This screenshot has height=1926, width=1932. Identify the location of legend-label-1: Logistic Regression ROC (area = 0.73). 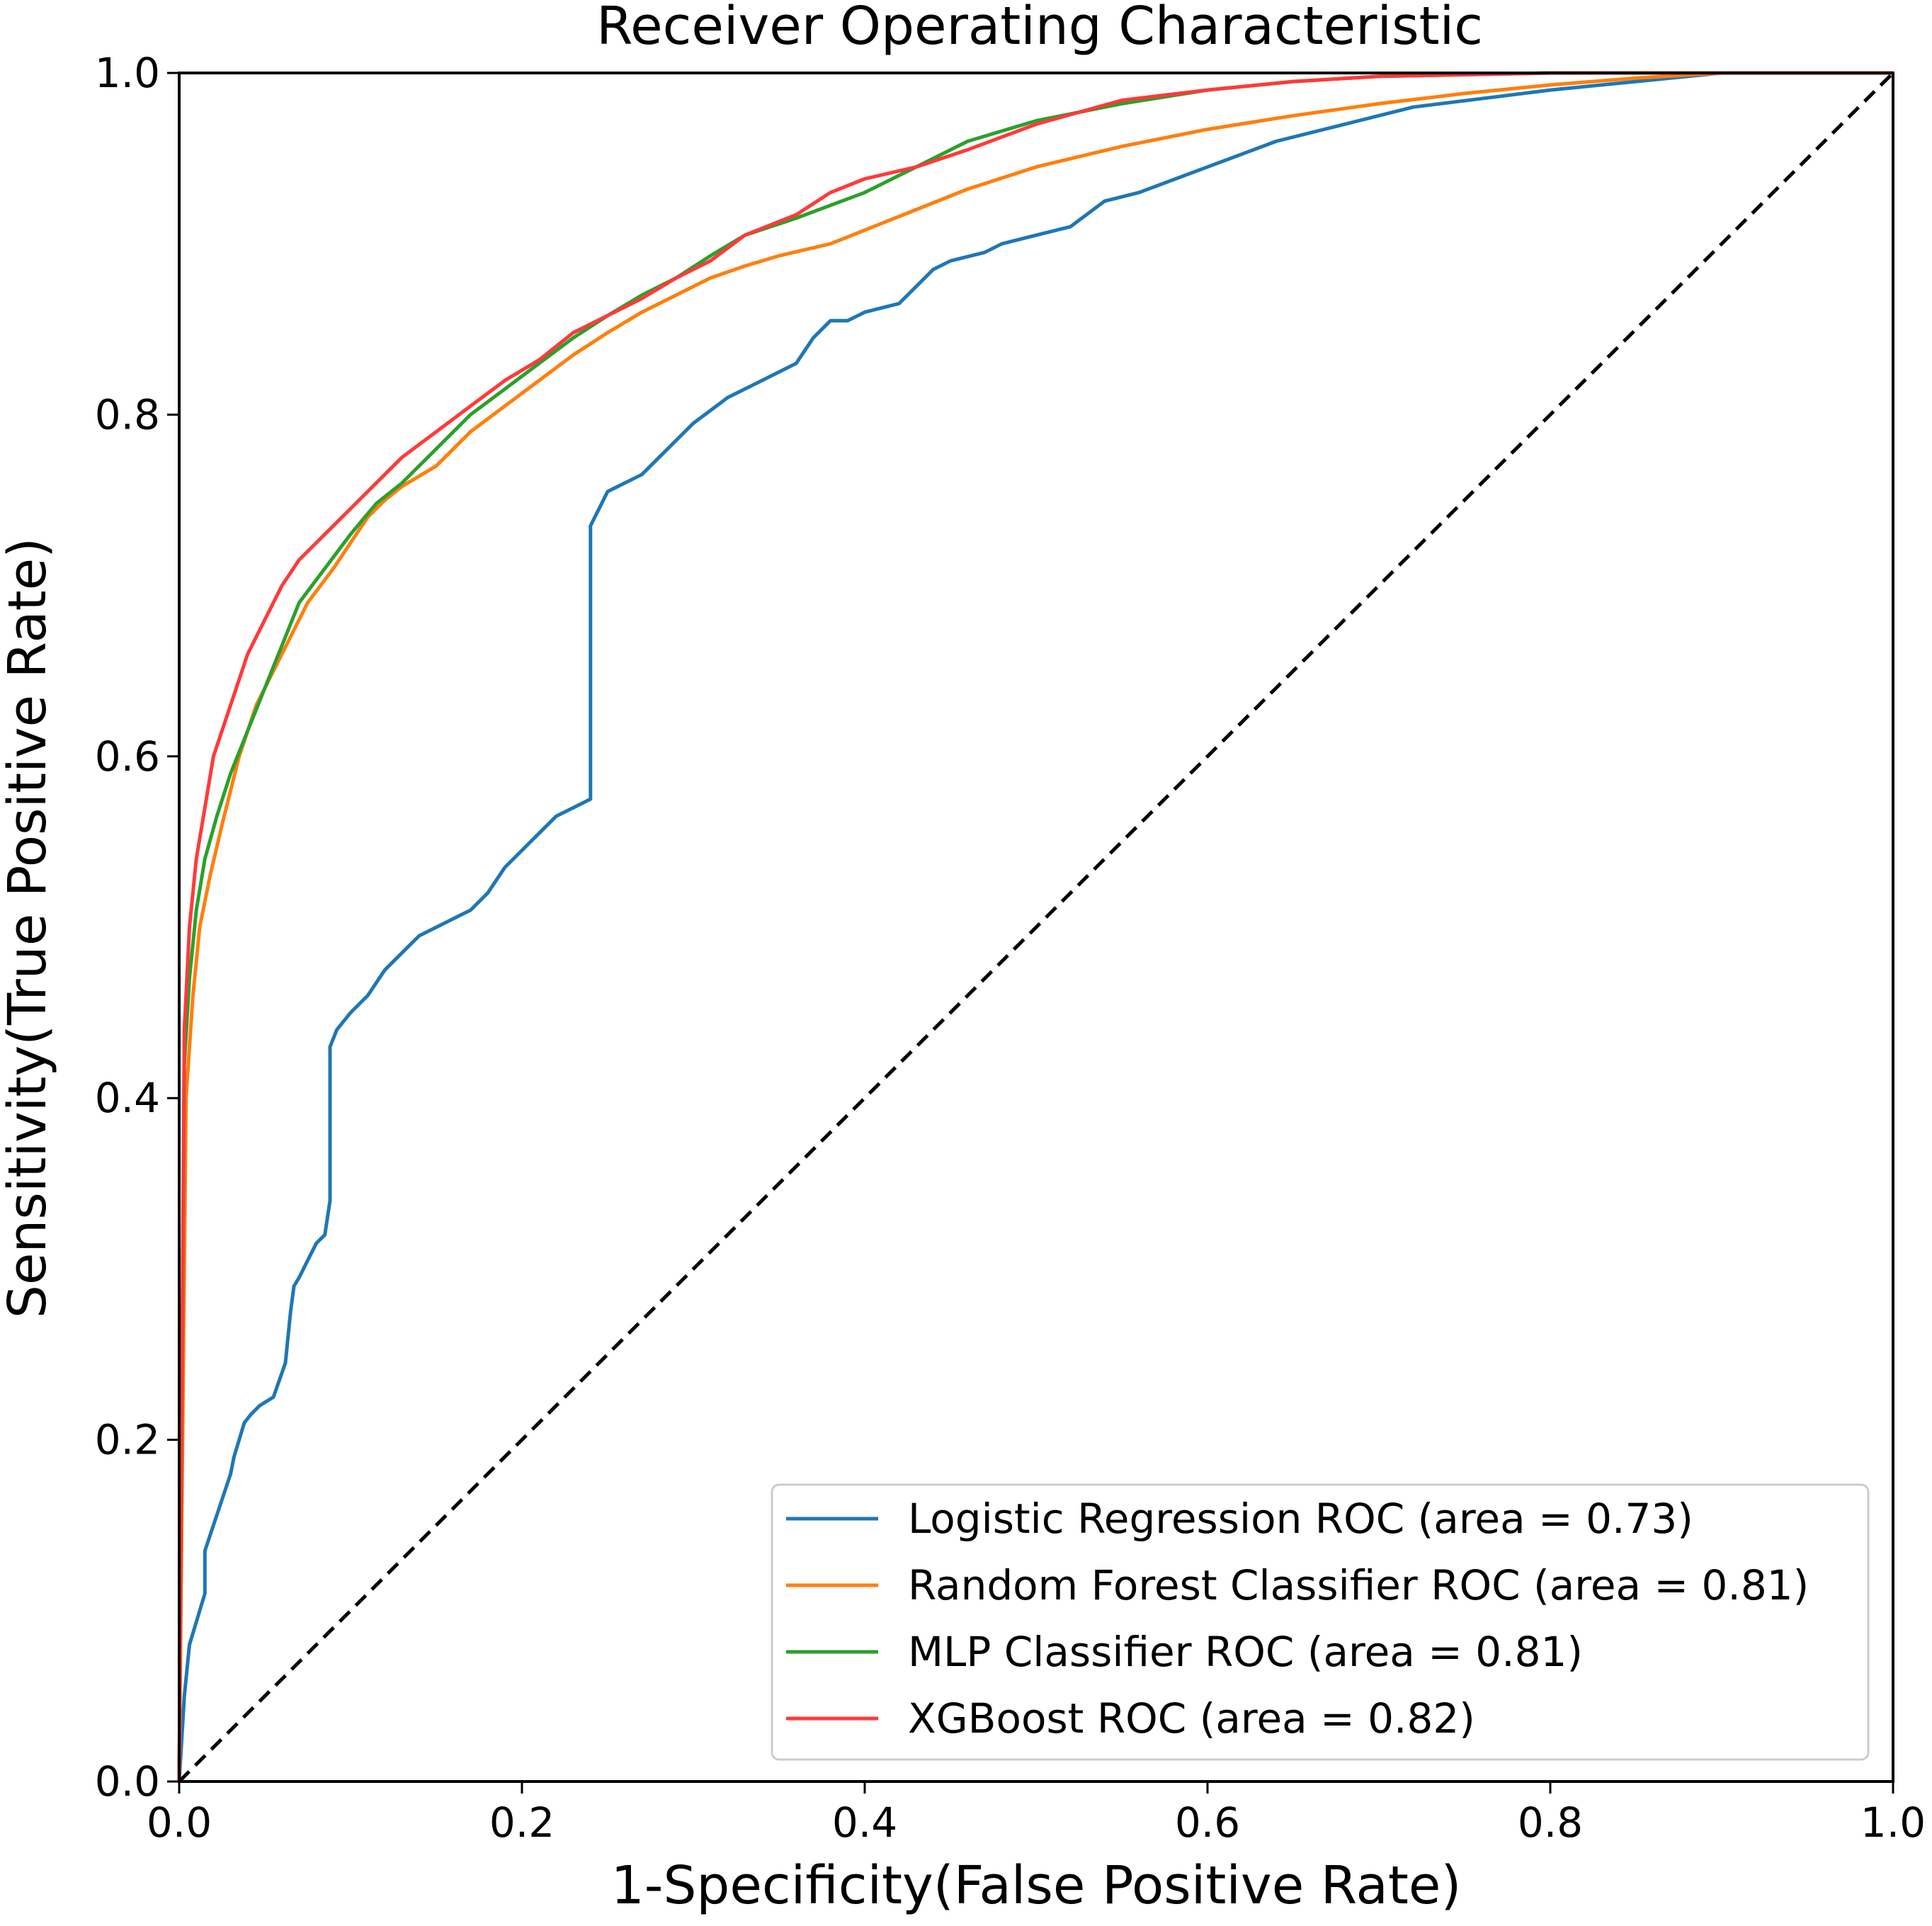
(1300, 1519).